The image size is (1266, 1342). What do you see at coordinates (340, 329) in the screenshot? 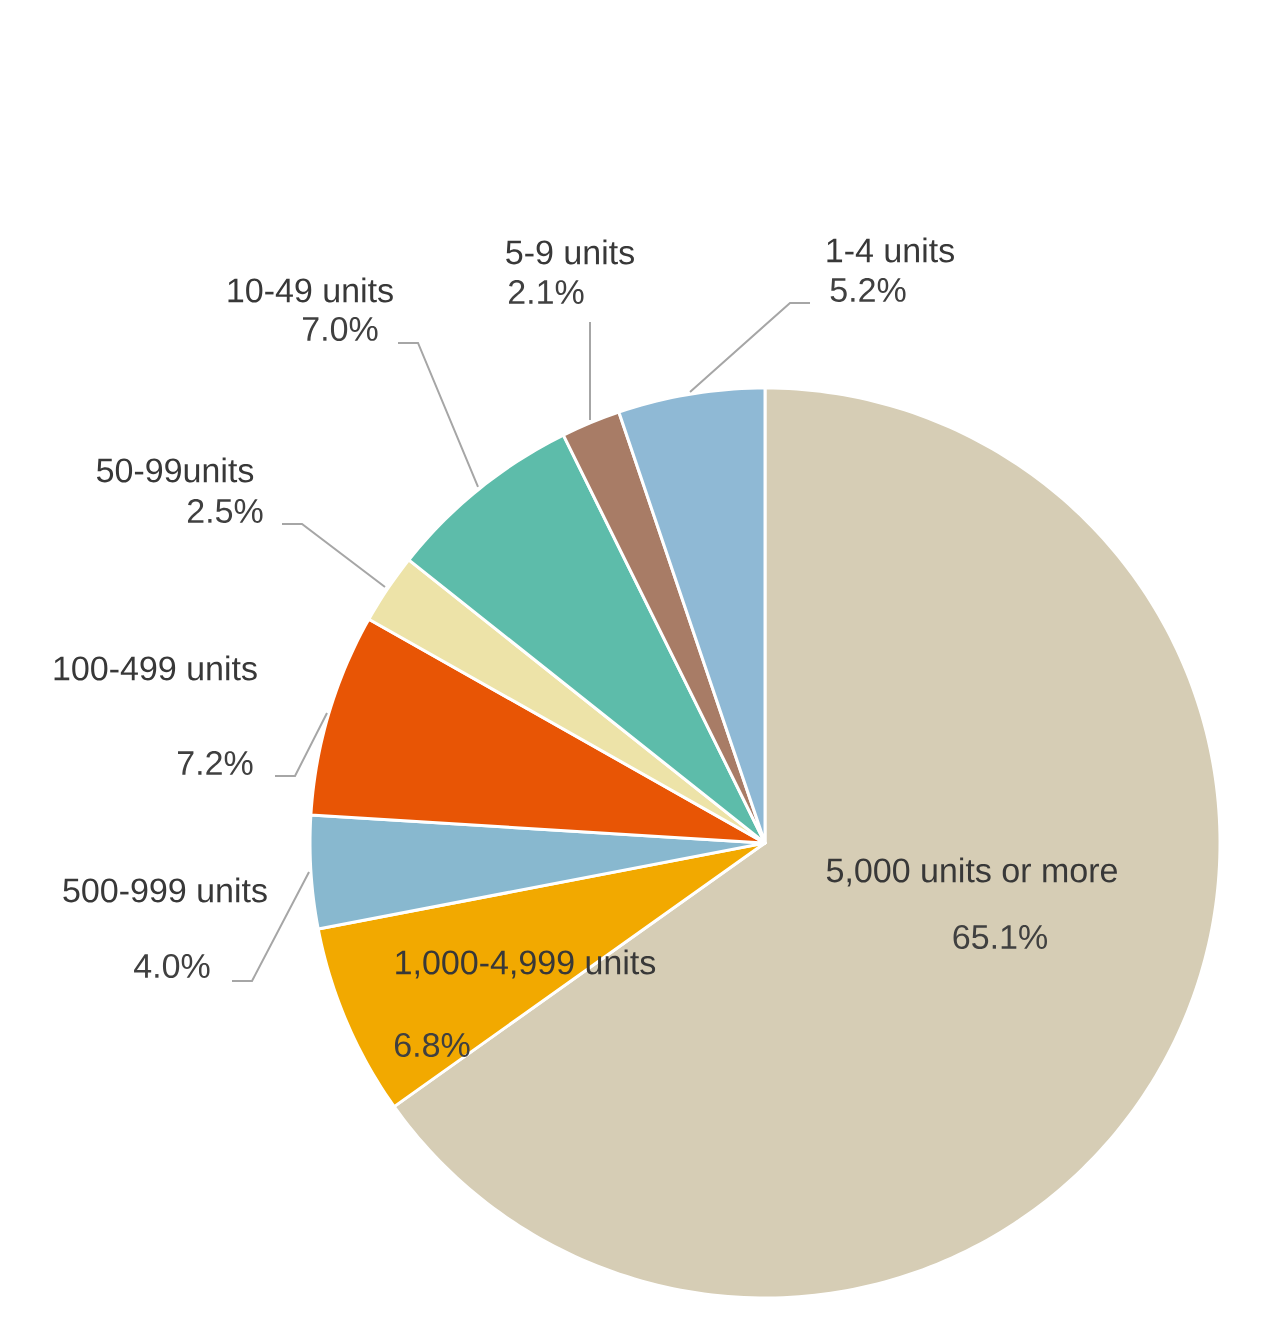
I see `data-label: 7.0%` at bounding box center [340, 329].